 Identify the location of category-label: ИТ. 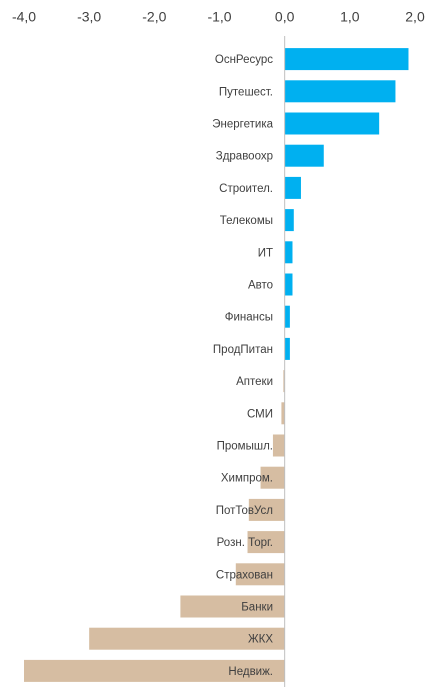
(265, 253).